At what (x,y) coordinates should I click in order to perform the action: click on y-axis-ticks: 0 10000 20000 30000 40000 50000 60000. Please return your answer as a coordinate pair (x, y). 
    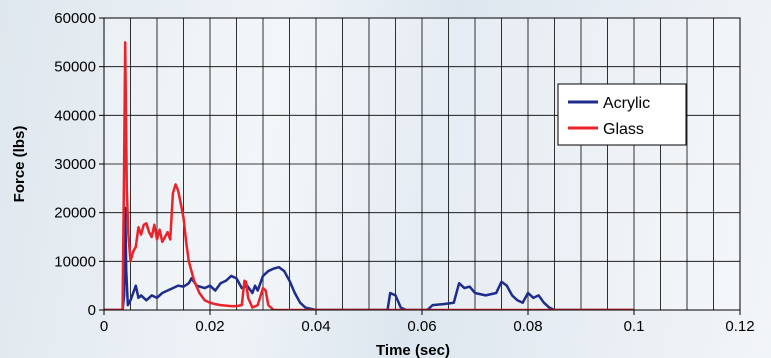
    Looking at the image, I should click on (79, 164).